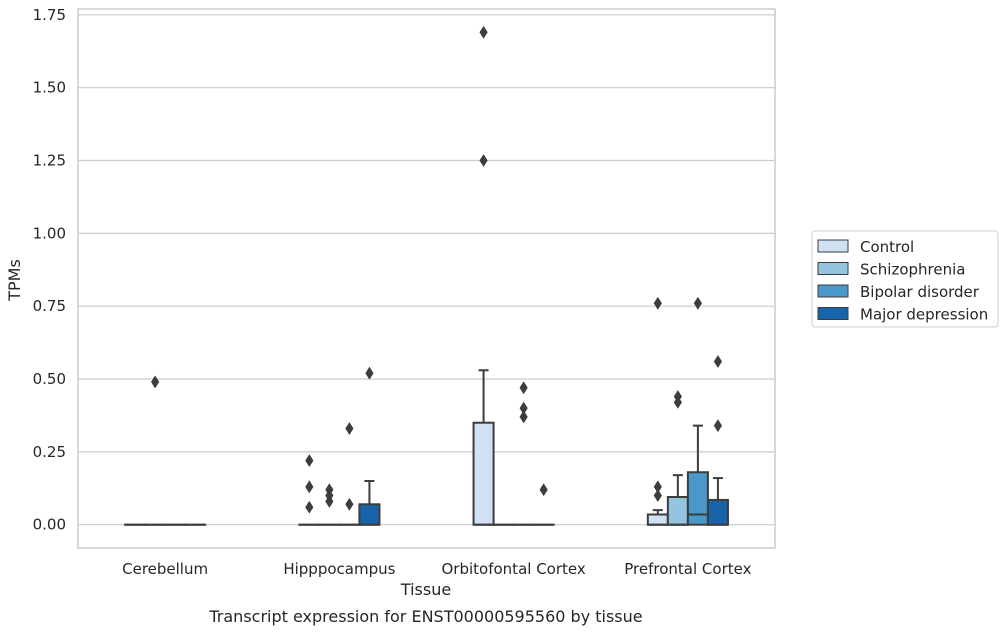 This screenshot has width=1007, height=634. I want to click on legend-label: Major depression, so click(924, 315).